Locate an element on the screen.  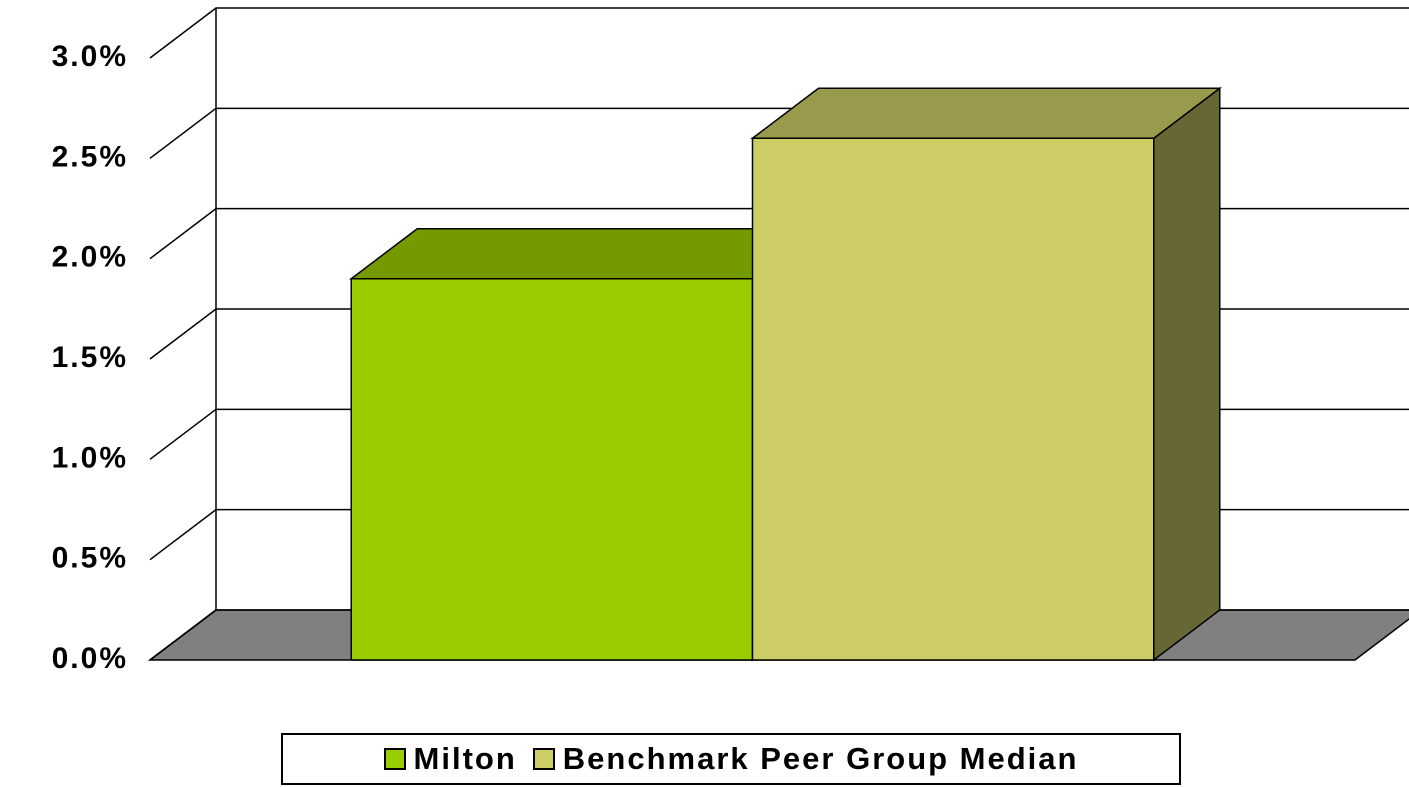
y-tick-label: 2.0% is located at coordinates (90, 257).